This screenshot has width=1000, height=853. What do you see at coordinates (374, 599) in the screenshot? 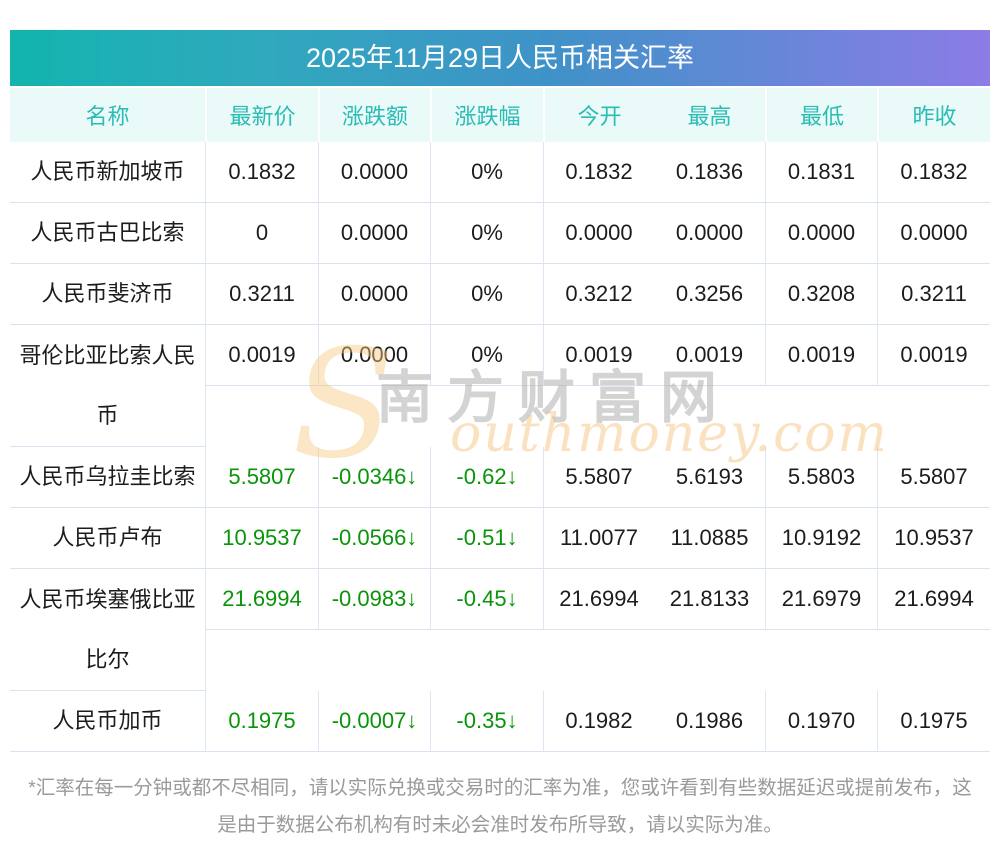
I see `change-amount: -0.0983↓` at bounding box center [374, 599].